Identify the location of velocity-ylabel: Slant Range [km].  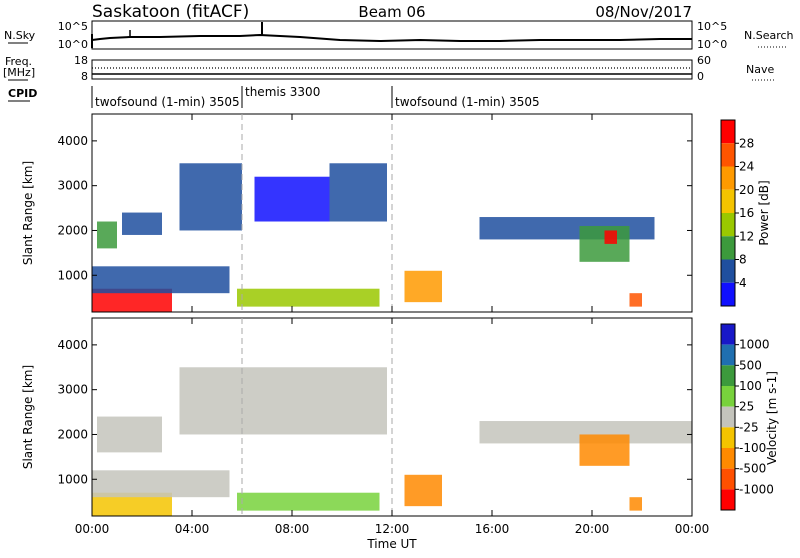
(28, 417).